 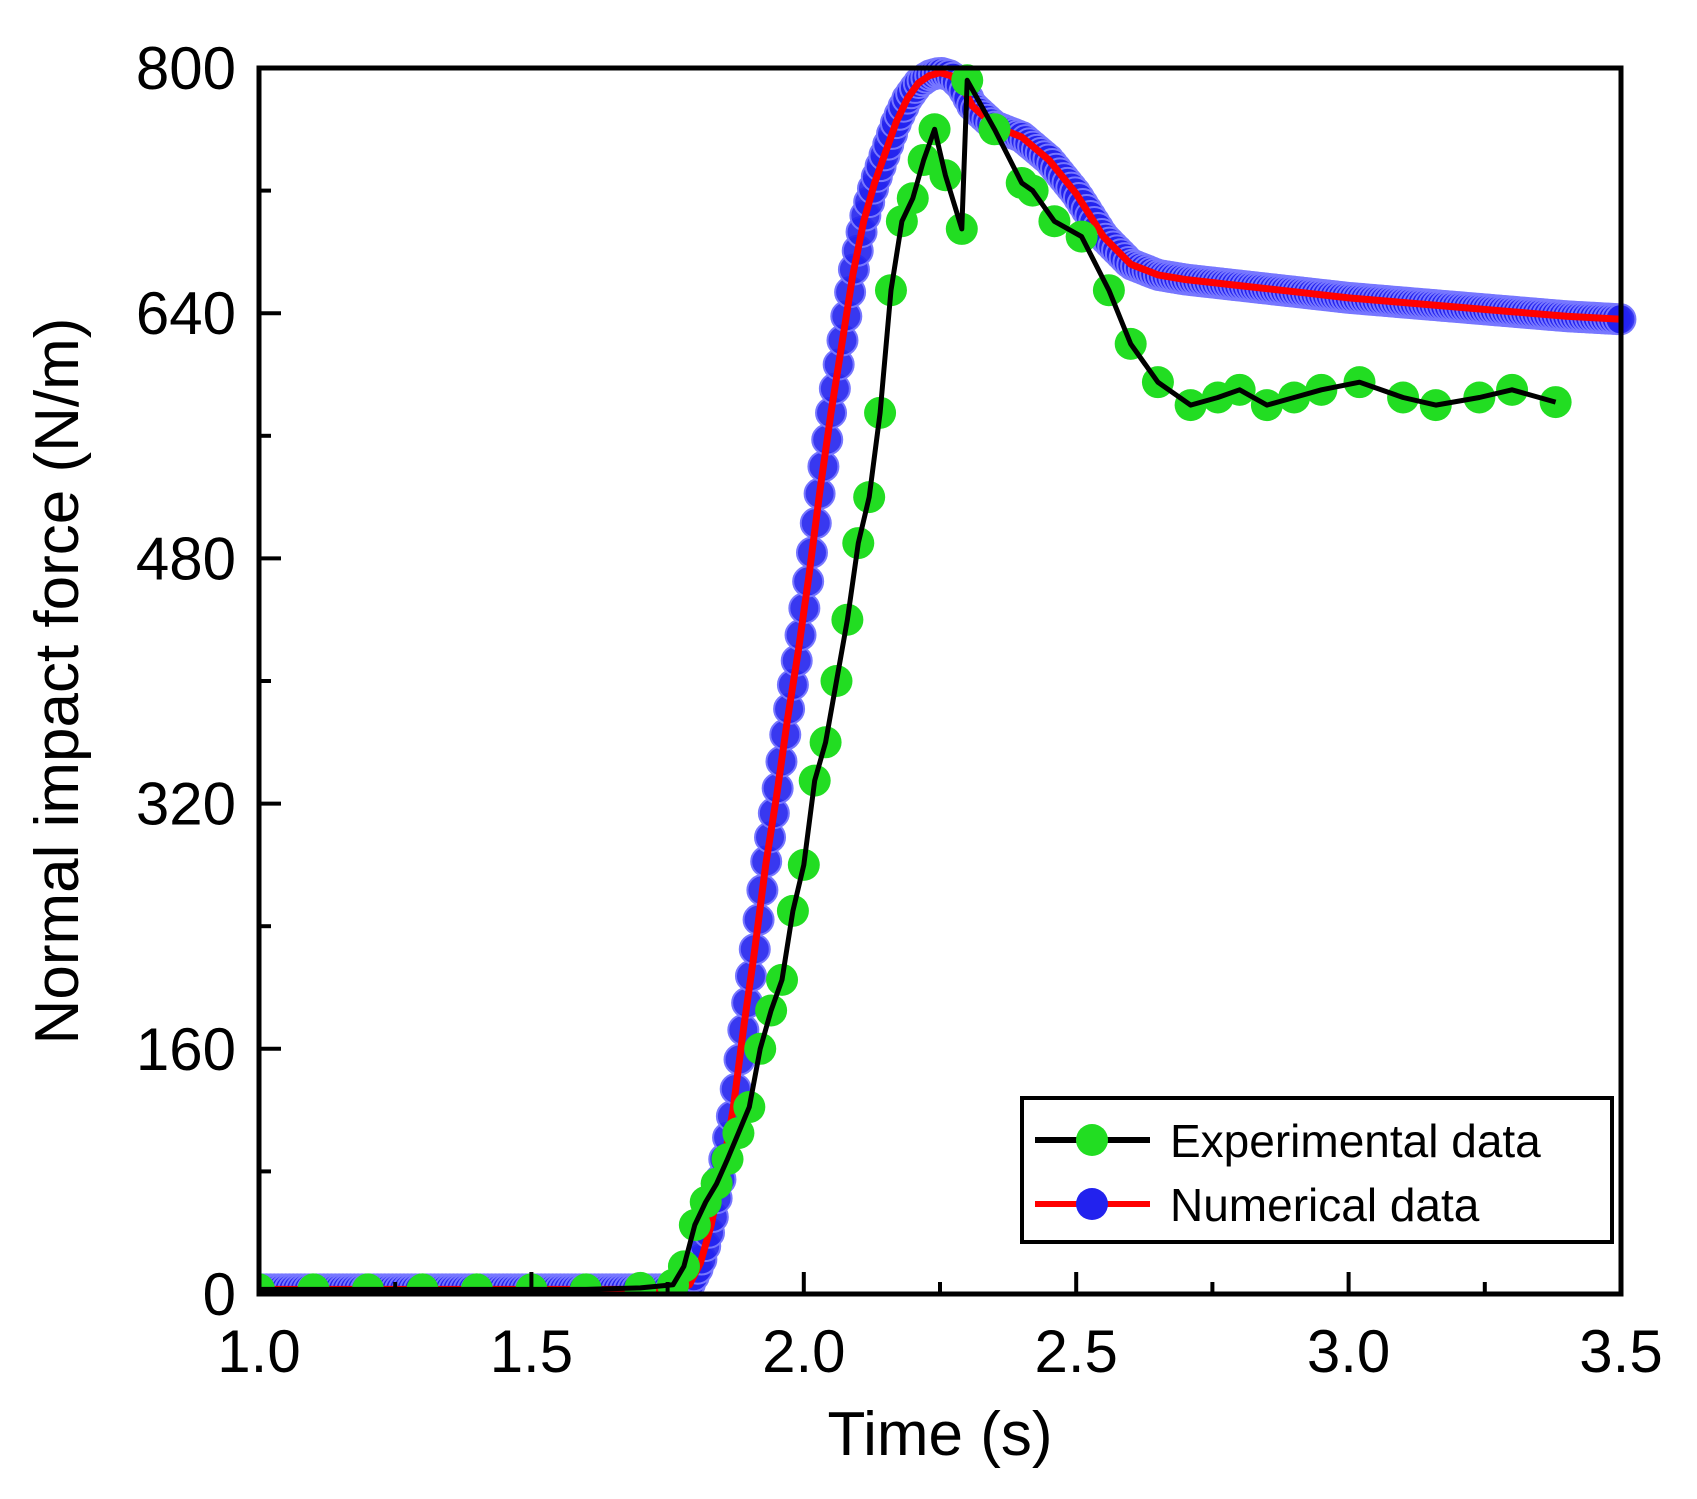 I want to click on legend-label-experimental: Experimental data, so click(x=1355, y=1141).